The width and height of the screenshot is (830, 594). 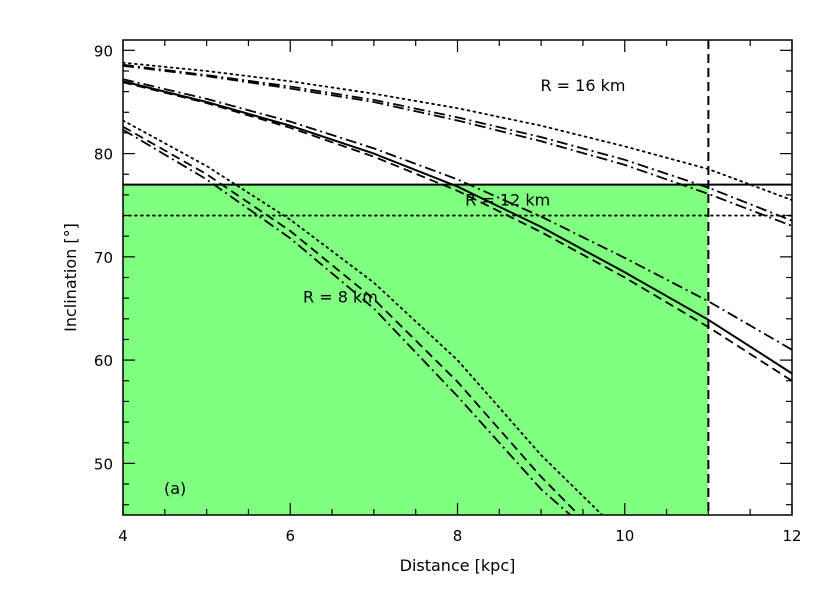 What do you see at coordinates (624, 536) in the screenshot?
I see `x-tick-label: 10` at bounding box center [624, 536].